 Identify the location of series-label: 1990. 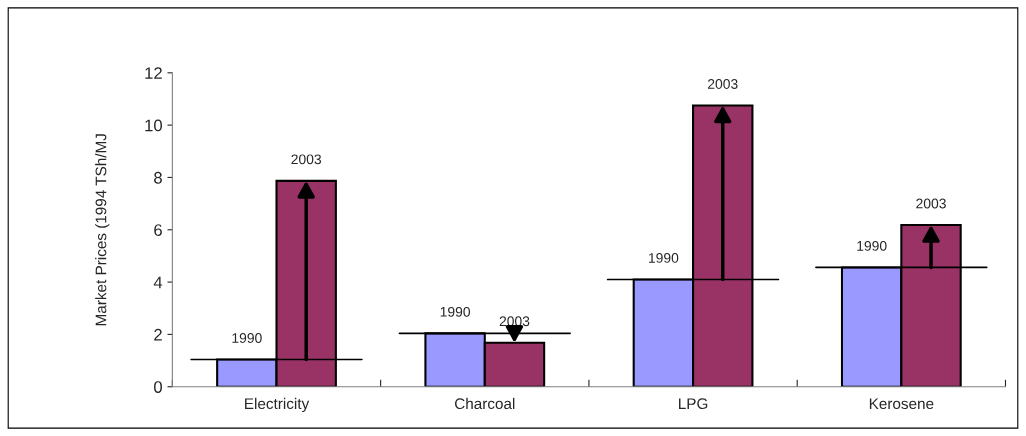
(872, 245).